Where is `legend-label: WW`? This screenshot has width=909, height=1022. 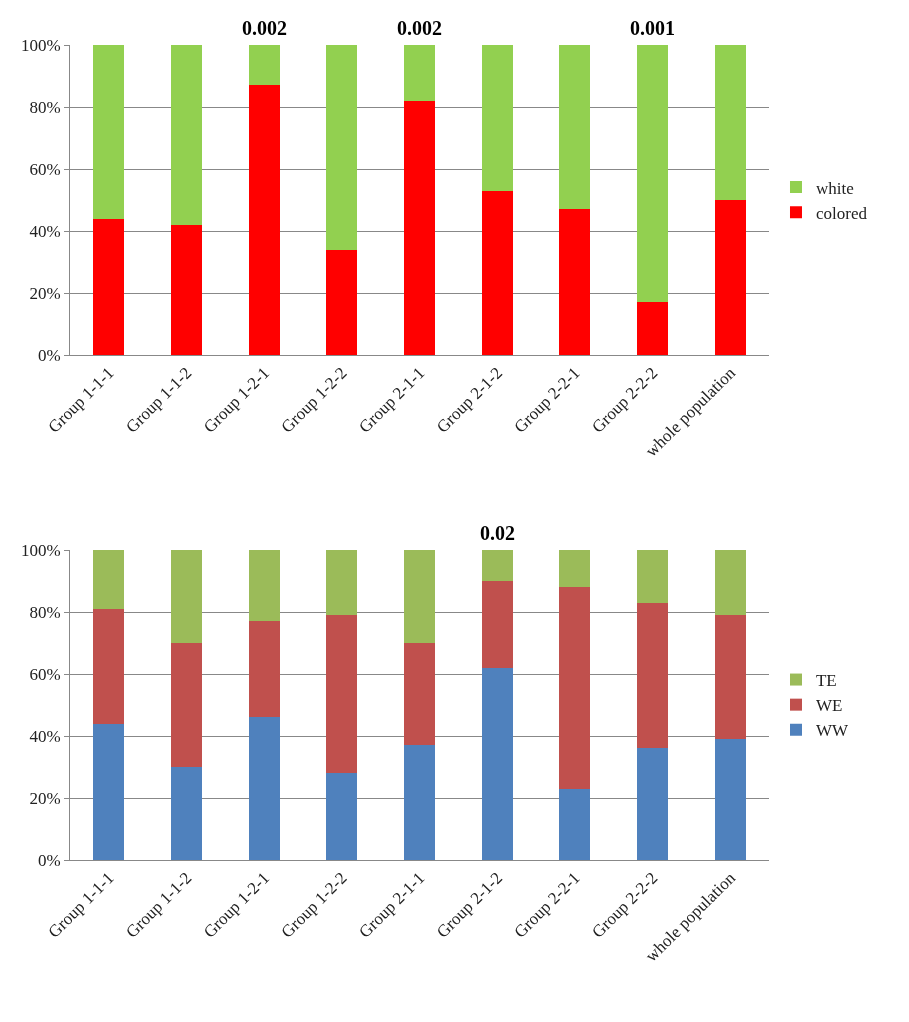
legend-label: WW is located at coordinates (832, 731).